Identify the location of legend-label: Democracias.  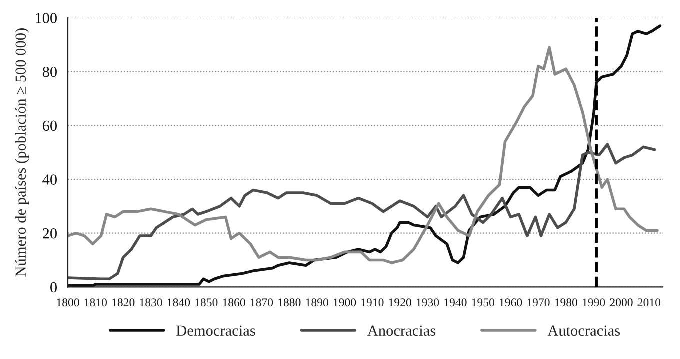
(216, 331).